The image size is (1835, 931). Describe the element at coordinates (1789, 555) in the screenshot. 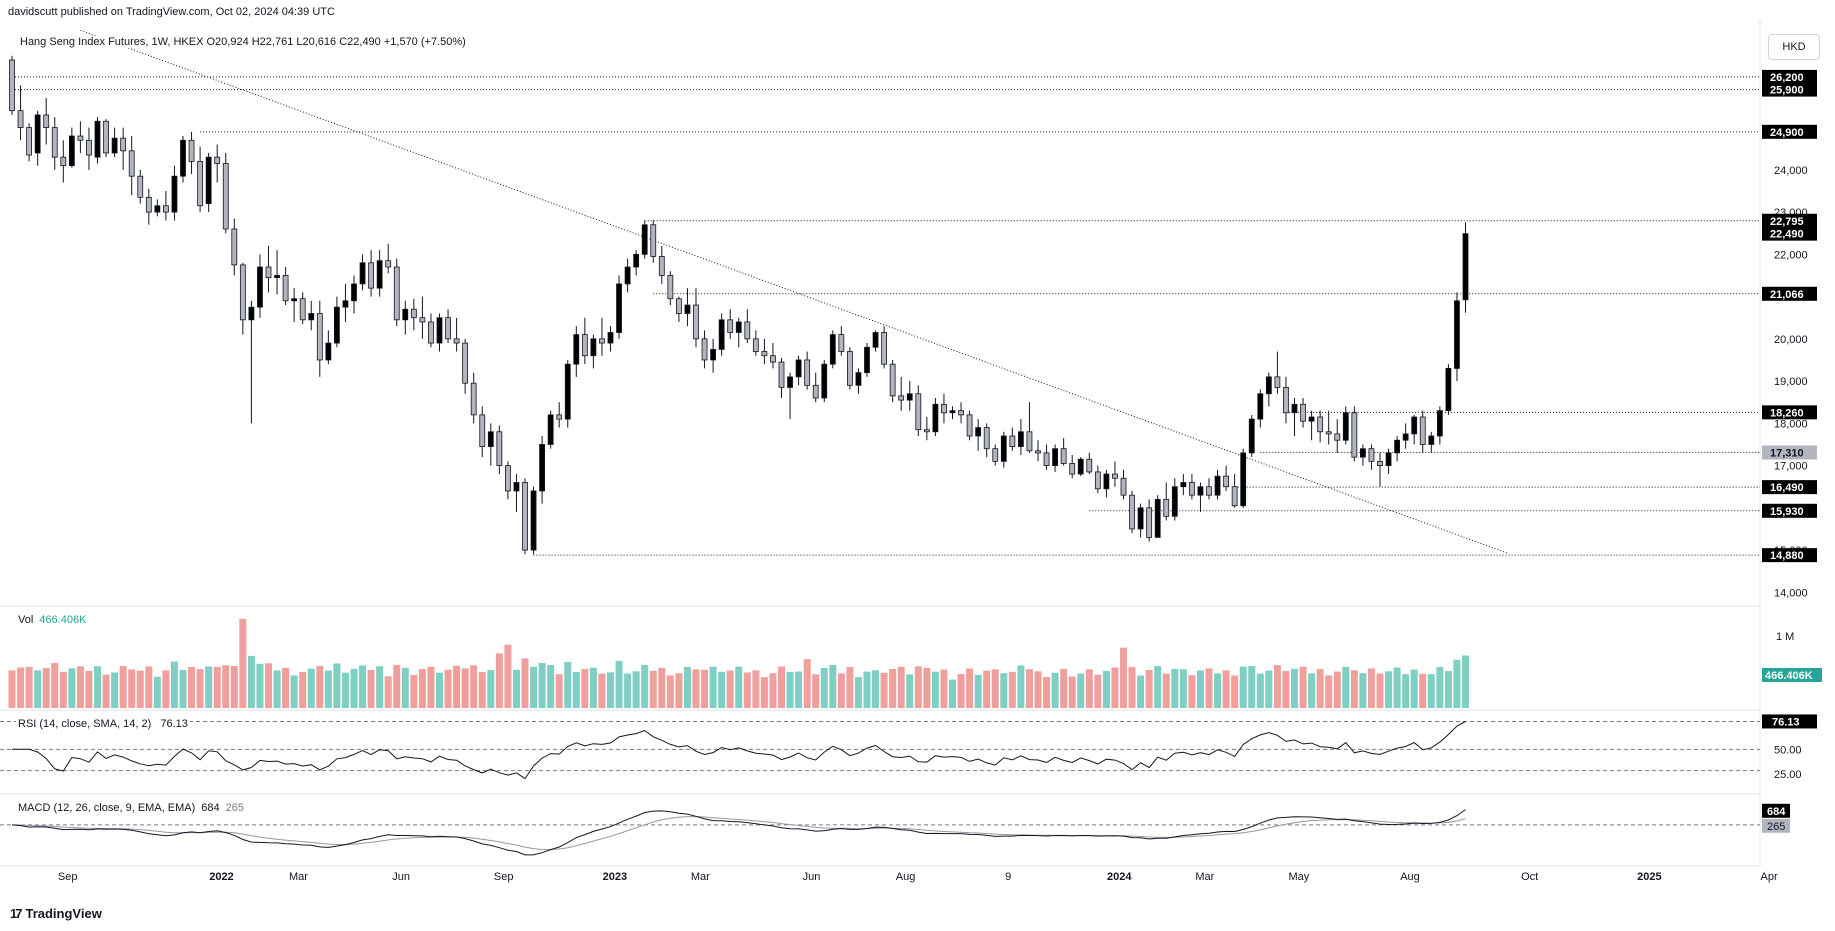

I see `price-tag: 14,880` at that location.